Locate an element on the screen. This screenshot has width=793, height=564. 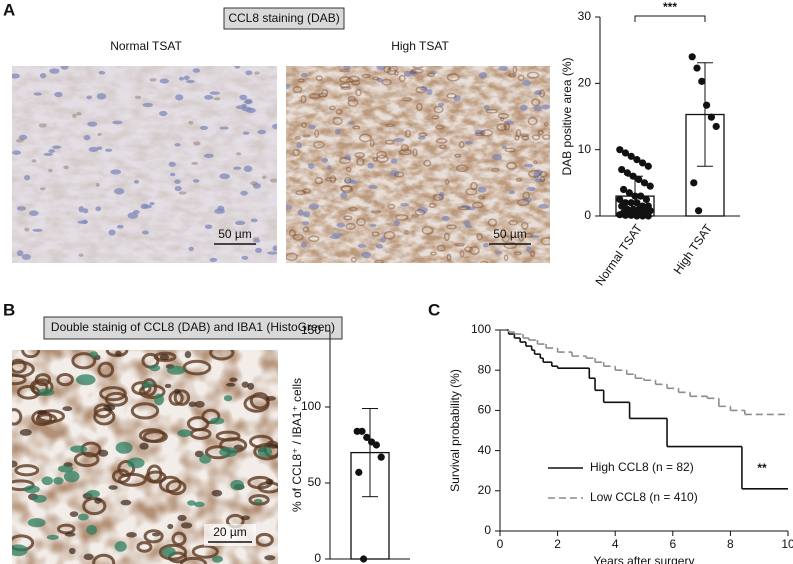
y-axis-label: DAB positive area (%) is located at coordinates (567, 116).